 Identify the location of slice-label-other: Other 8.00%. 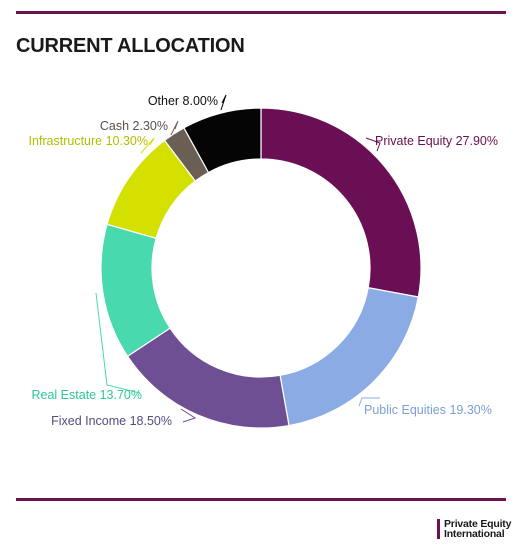
(183, 101).